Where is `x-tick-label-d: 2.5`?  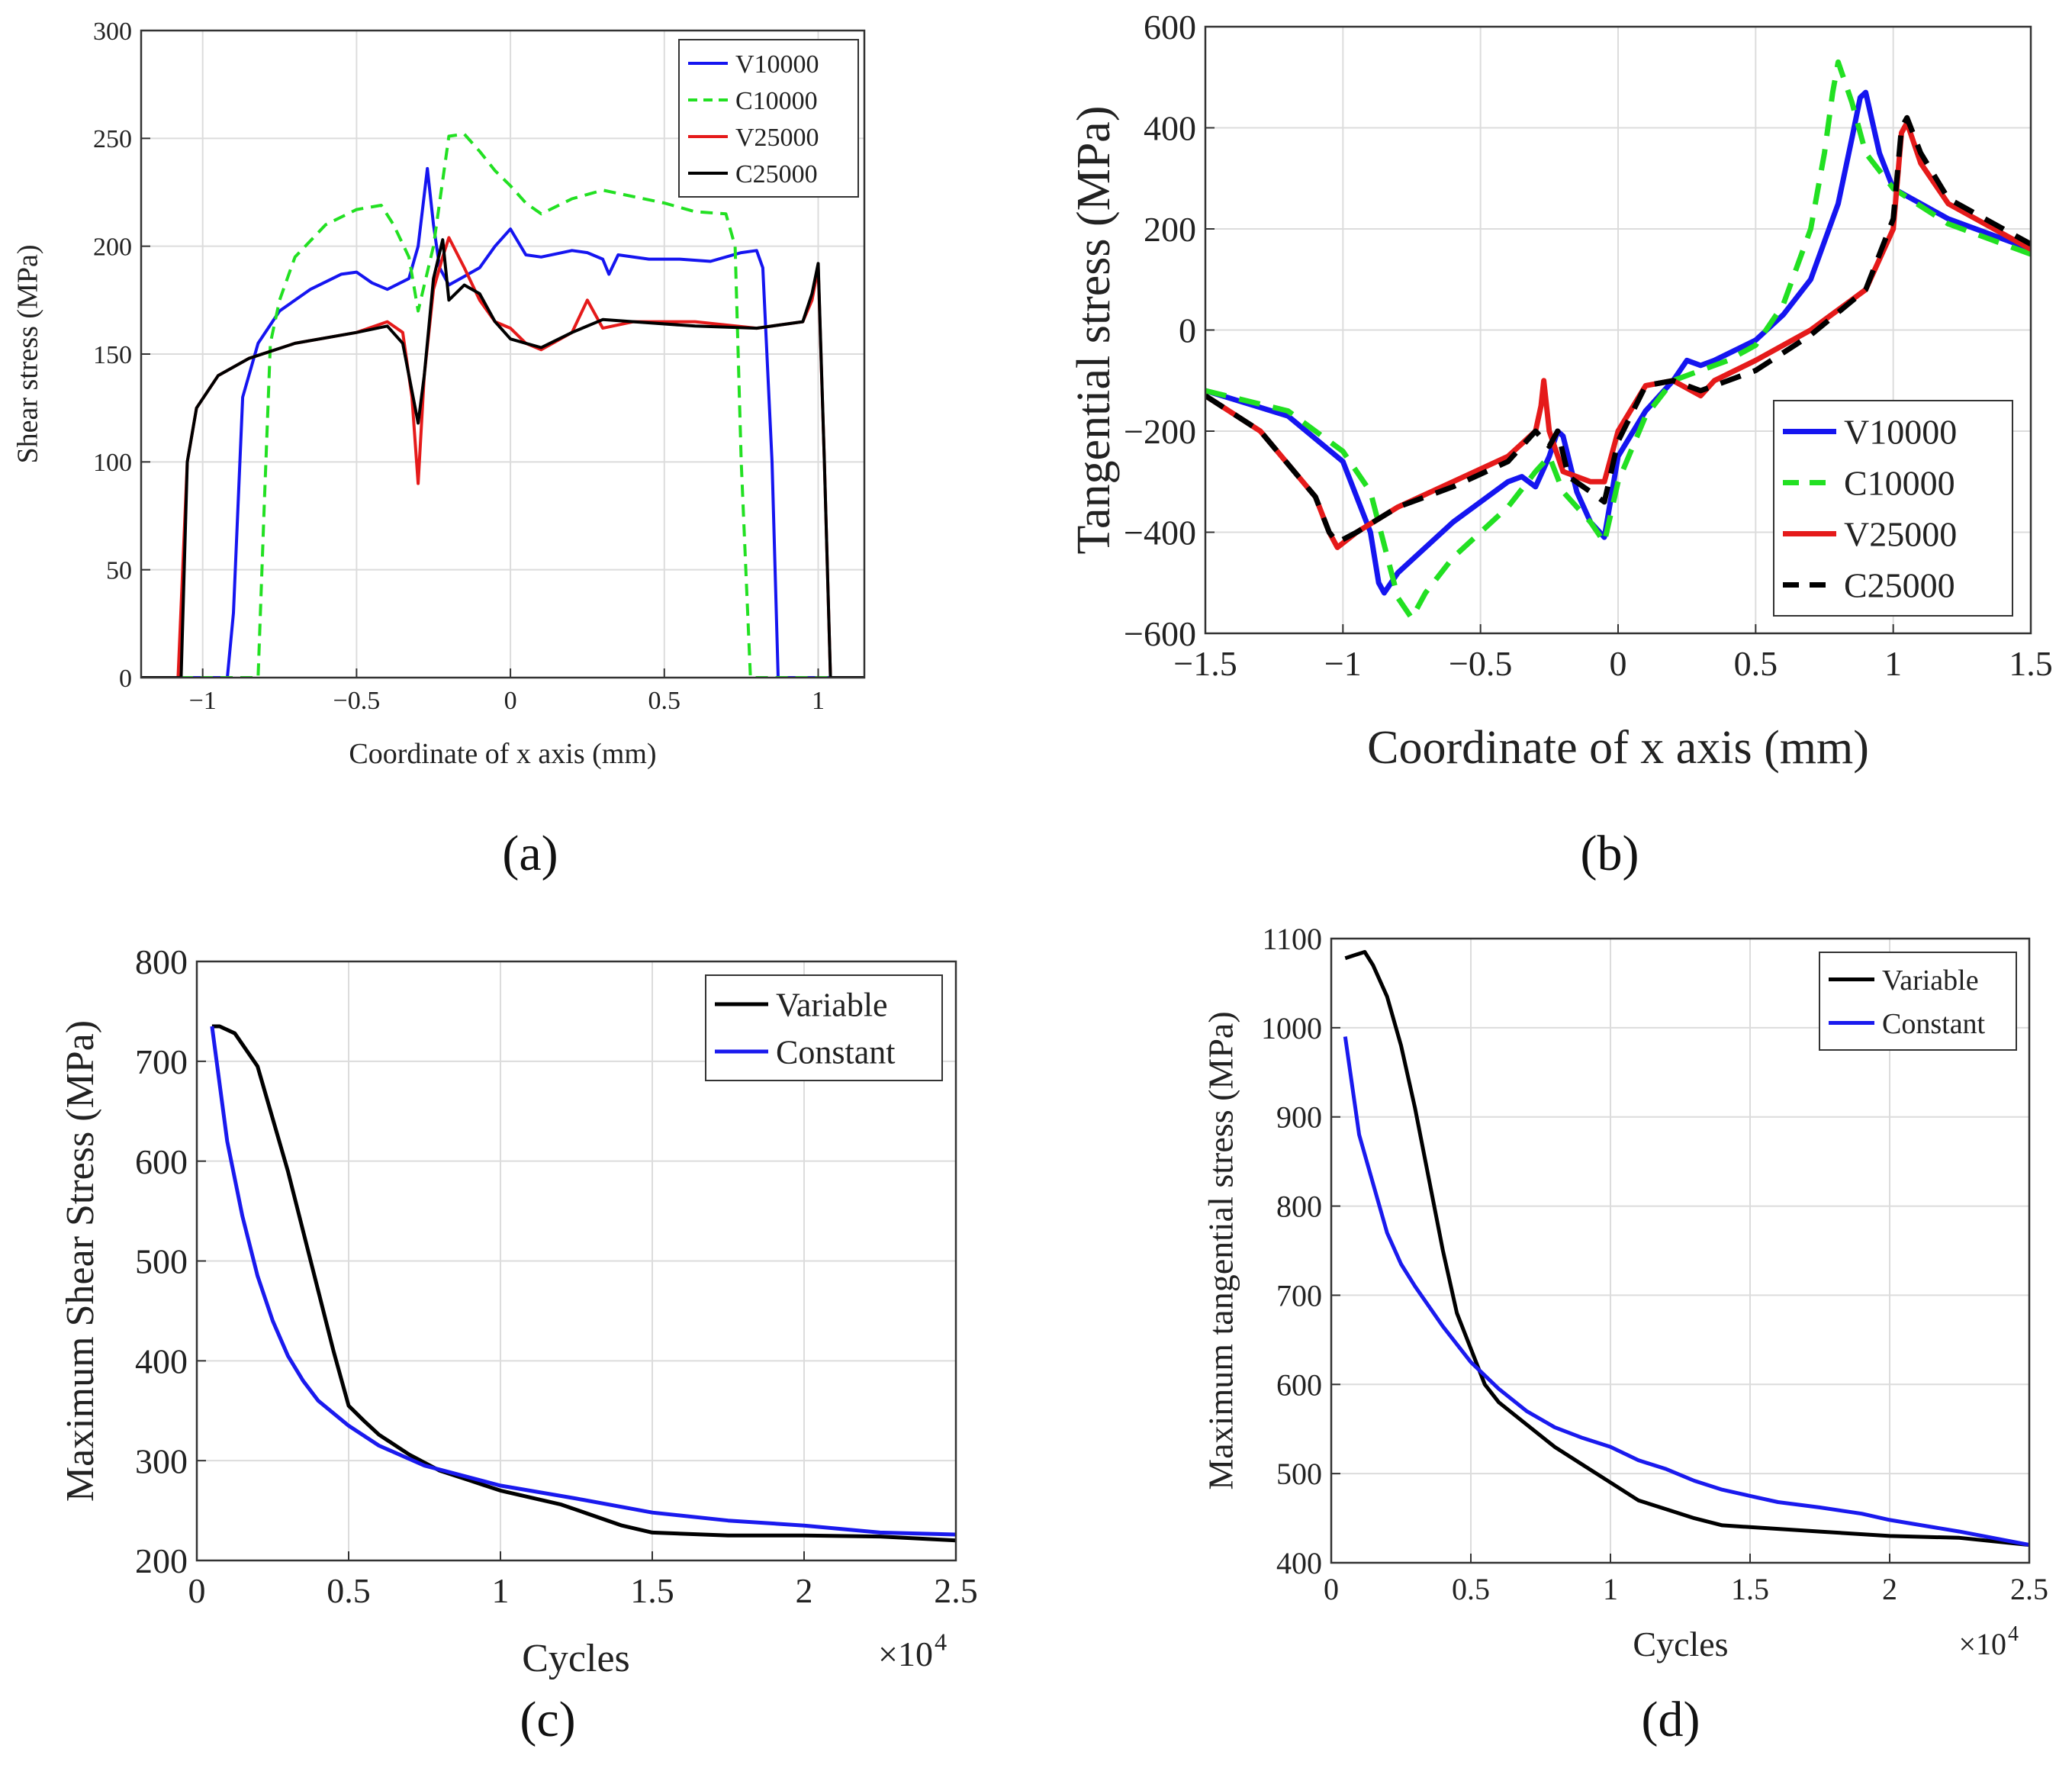 x-tick-label-d: 2.5 is located at coordinates (2029, 1589).